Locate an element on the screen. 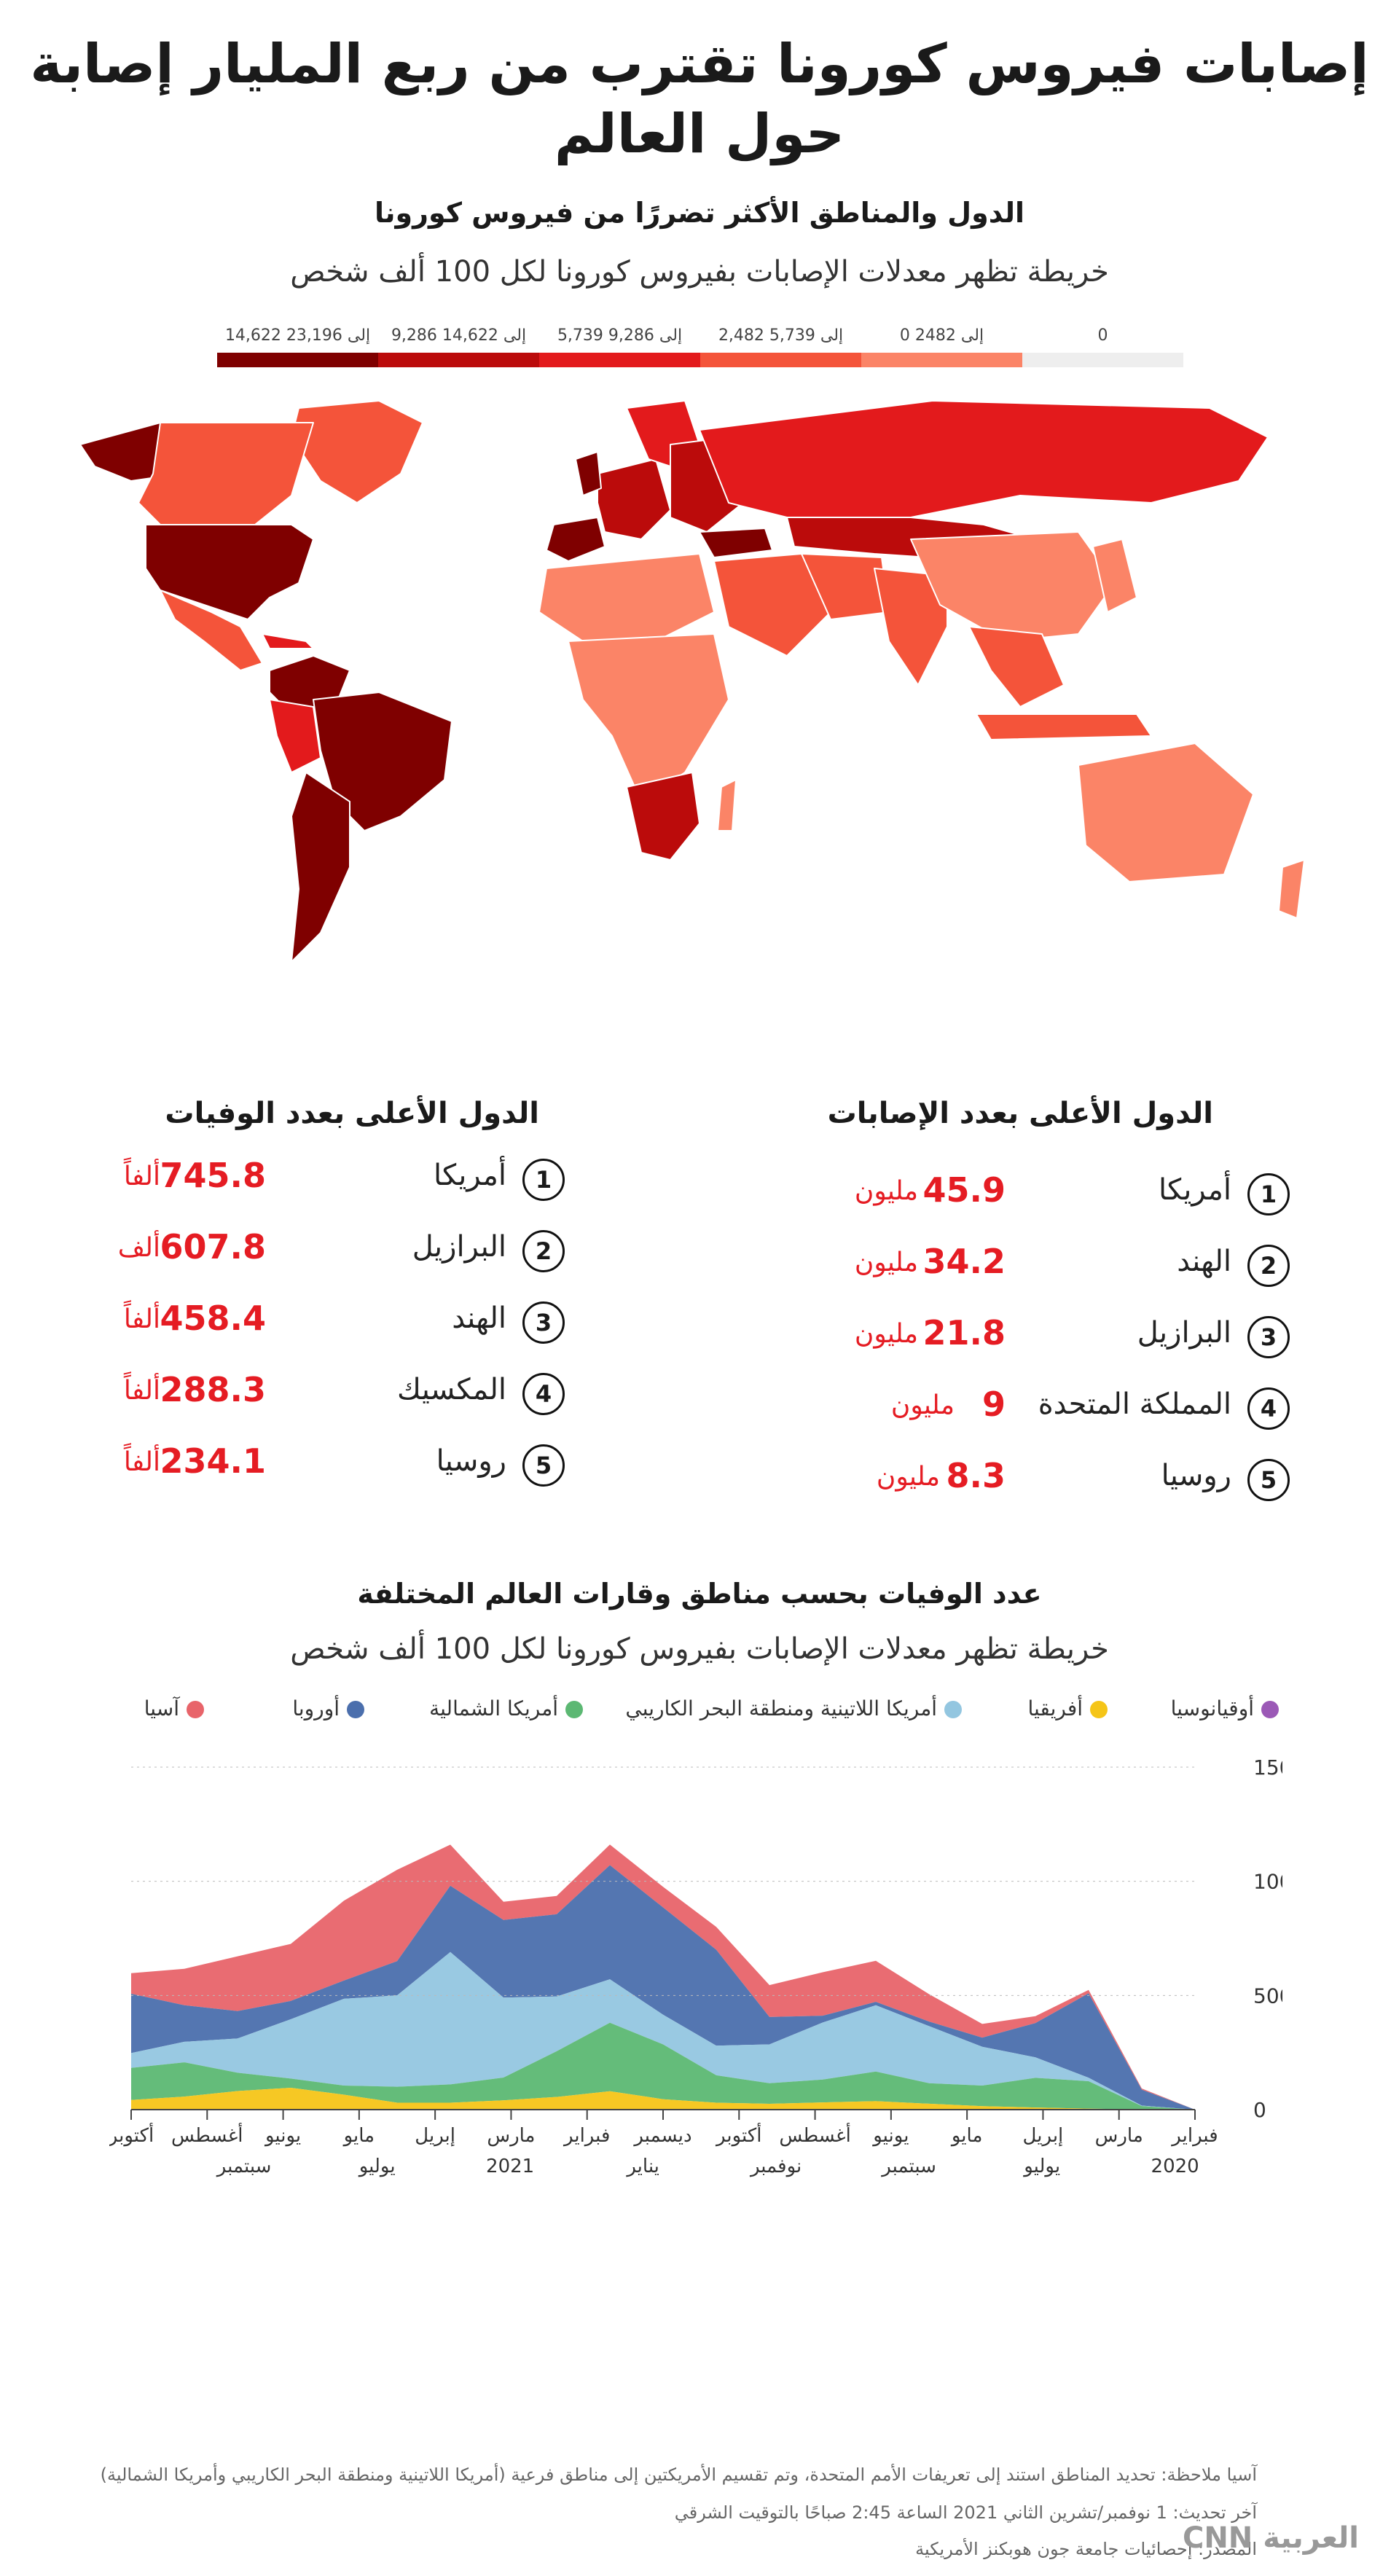 Image resolution: width=1399 pixels, height=2576 pixels. peru-bolivia-region is located at coordinates (295, 736).